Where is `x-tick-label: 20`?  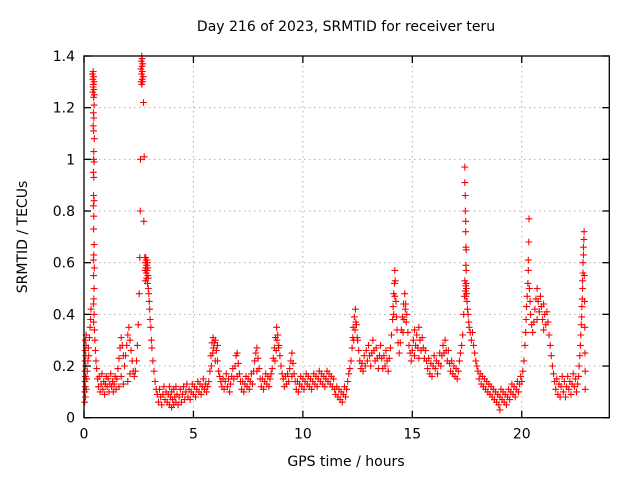
x-tick-label: 20 is located at coordinates (522, 435).